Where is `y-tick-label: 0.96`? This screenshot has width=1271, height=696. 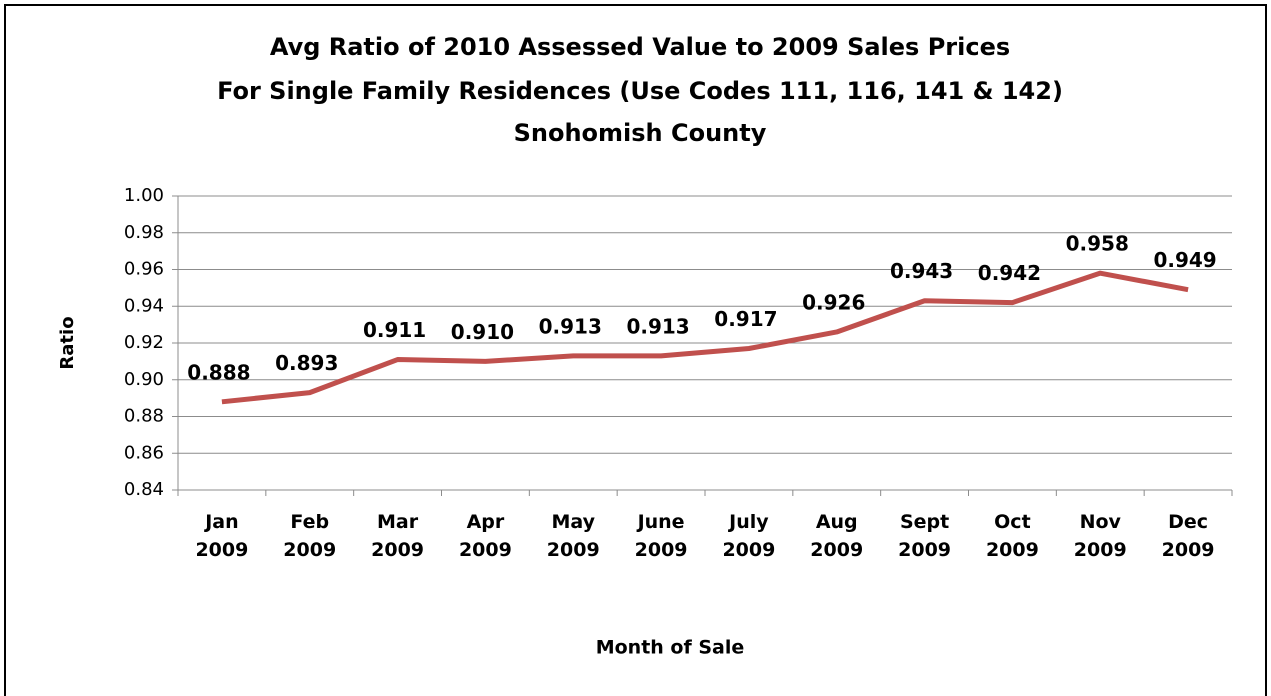
y-tick-label: 0.96 is located at coordinates (144, 269).